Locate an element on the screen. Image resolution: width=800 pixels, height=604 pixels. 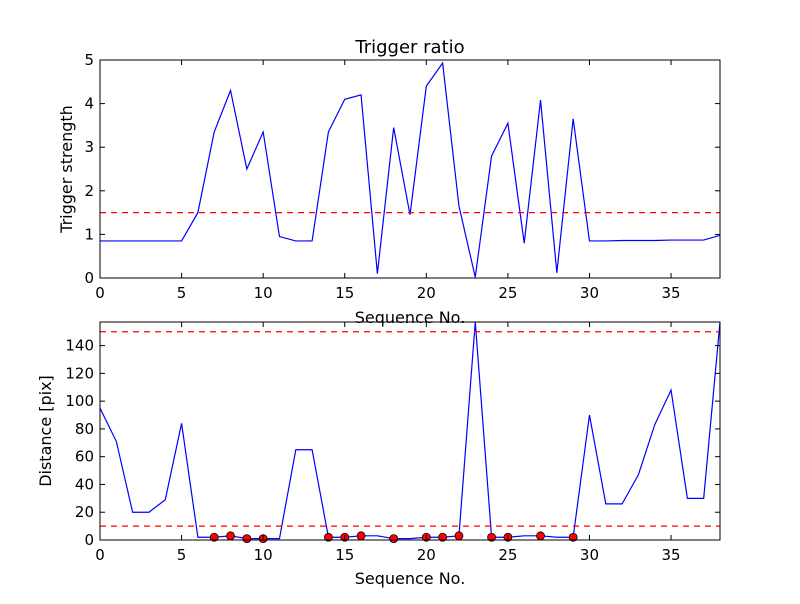
top-xtick-label: 15 is located at coordinates (344, 293).